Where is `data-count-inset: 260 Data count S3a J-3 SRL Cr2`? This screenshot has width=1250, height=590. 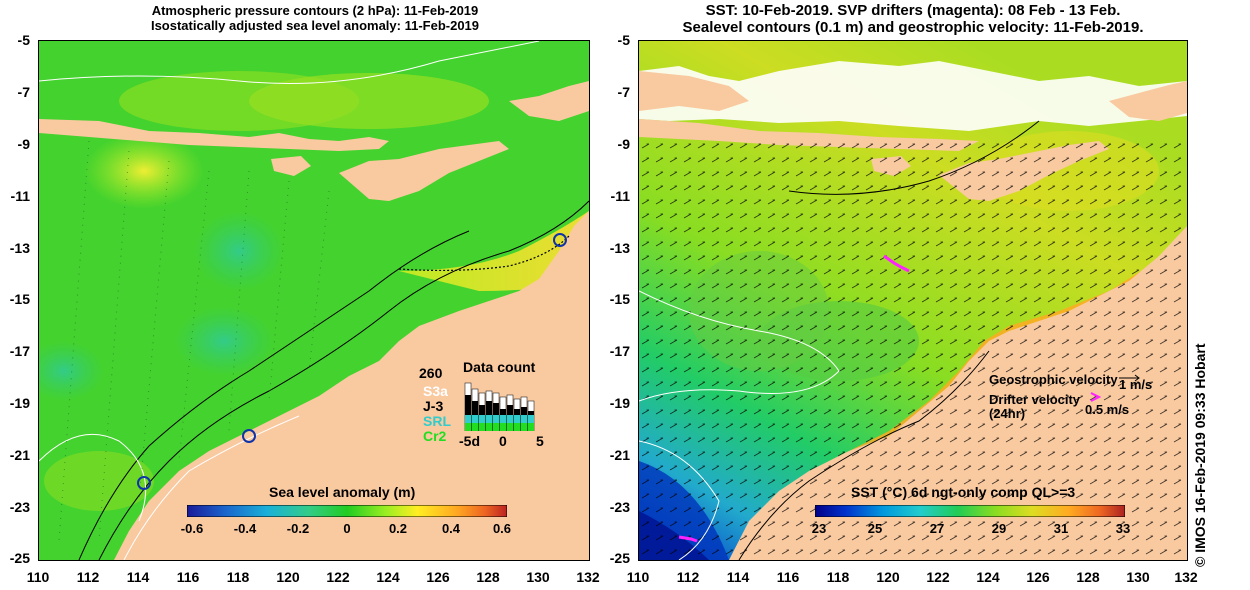 data-count-inset: 260 Data count S3a J-3 SRL Cr2 is located at coordinates (499, 409).